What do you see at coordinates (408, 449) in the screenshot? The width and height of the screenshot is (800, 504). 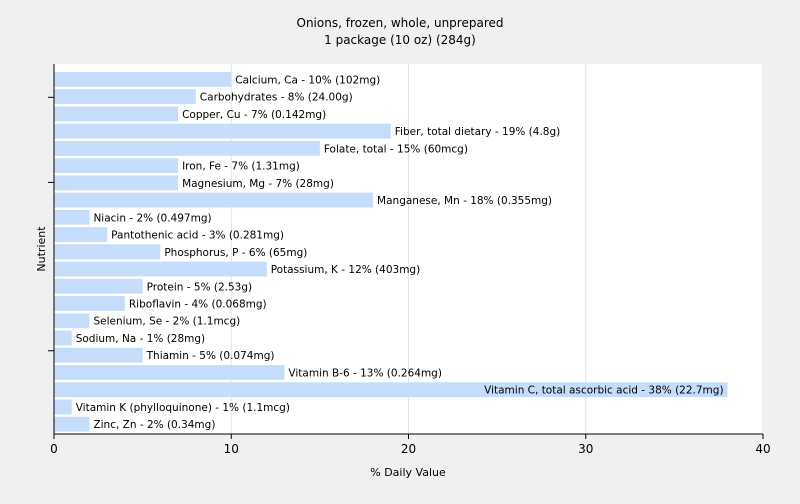 I see `x-tick-label: 20` at bounding box center [408, 449].